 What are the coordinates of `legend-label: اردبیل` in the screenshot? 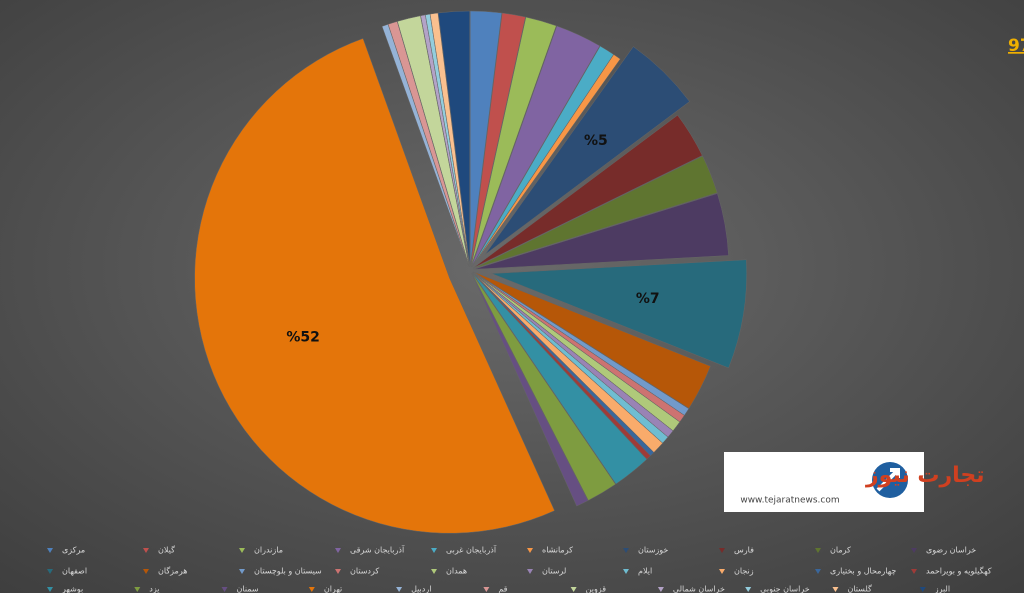 It's located at (421, 589).